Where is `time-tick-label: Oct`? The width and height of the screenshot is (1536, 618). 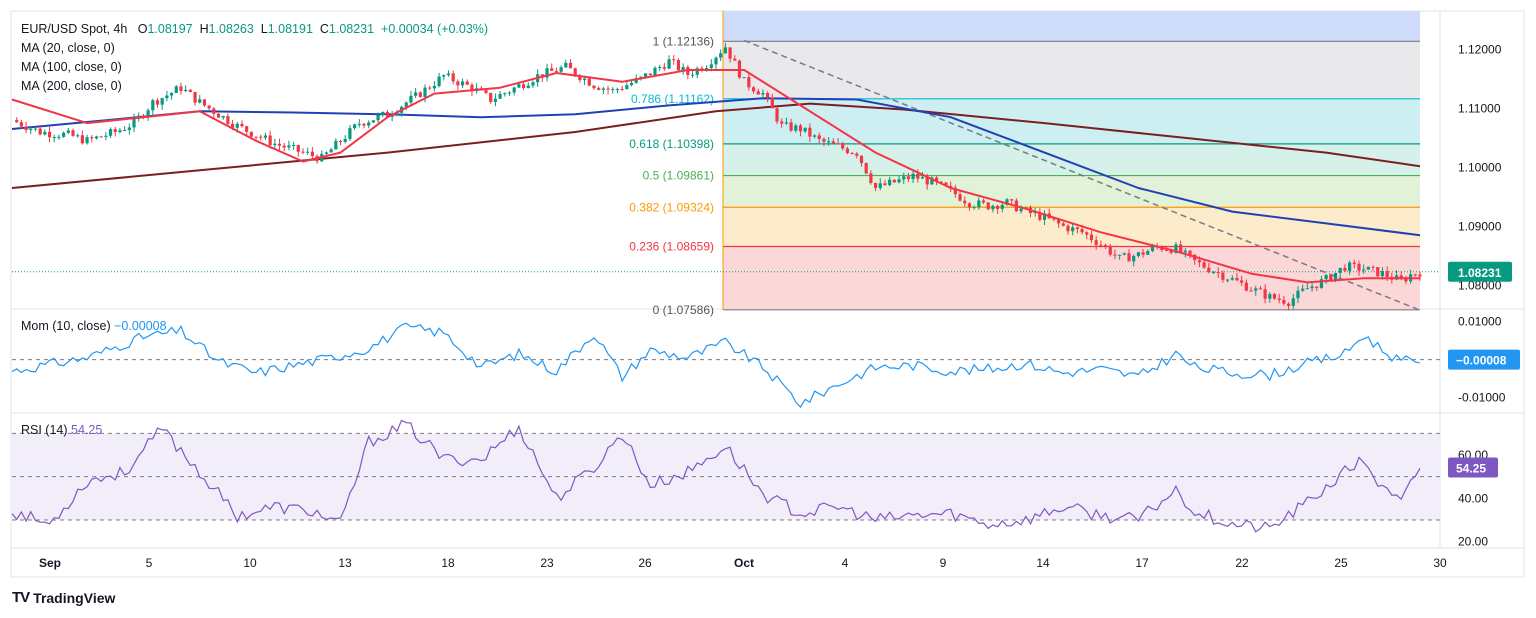
time-tick-label: Oct is located at coordinates (744, 563).